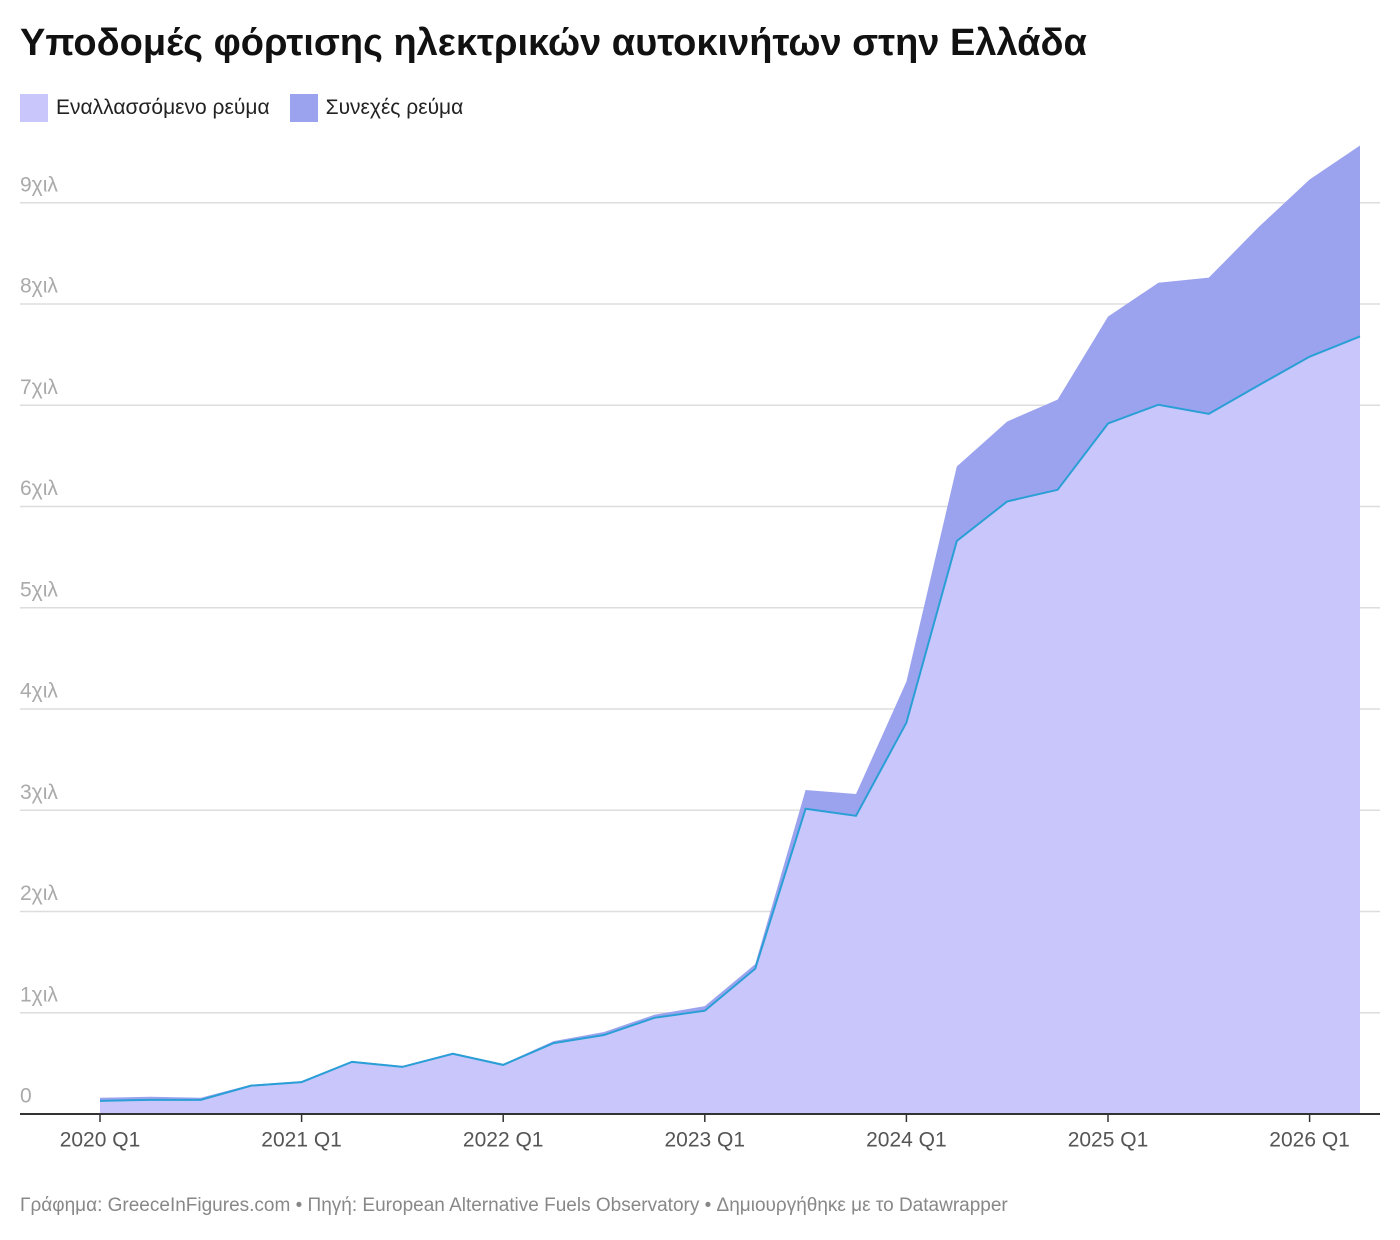 The width and height of the screenshot is (1400, 1240). I want to click on y-tick-label: 5χιλ, so click(39, 589).